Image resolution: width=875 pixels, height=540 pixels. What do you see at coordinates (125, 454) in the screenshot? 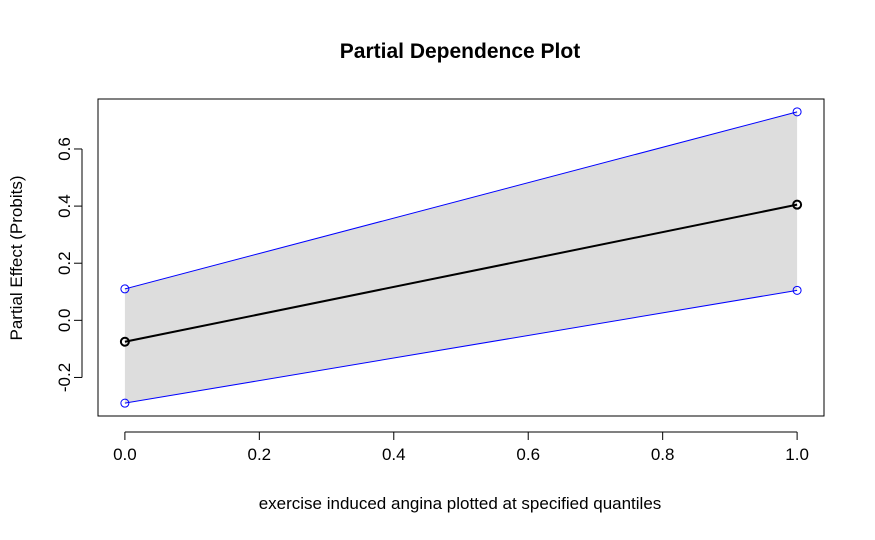
I see `x-tick-label: 0.0` at bounding box center [125, 454].